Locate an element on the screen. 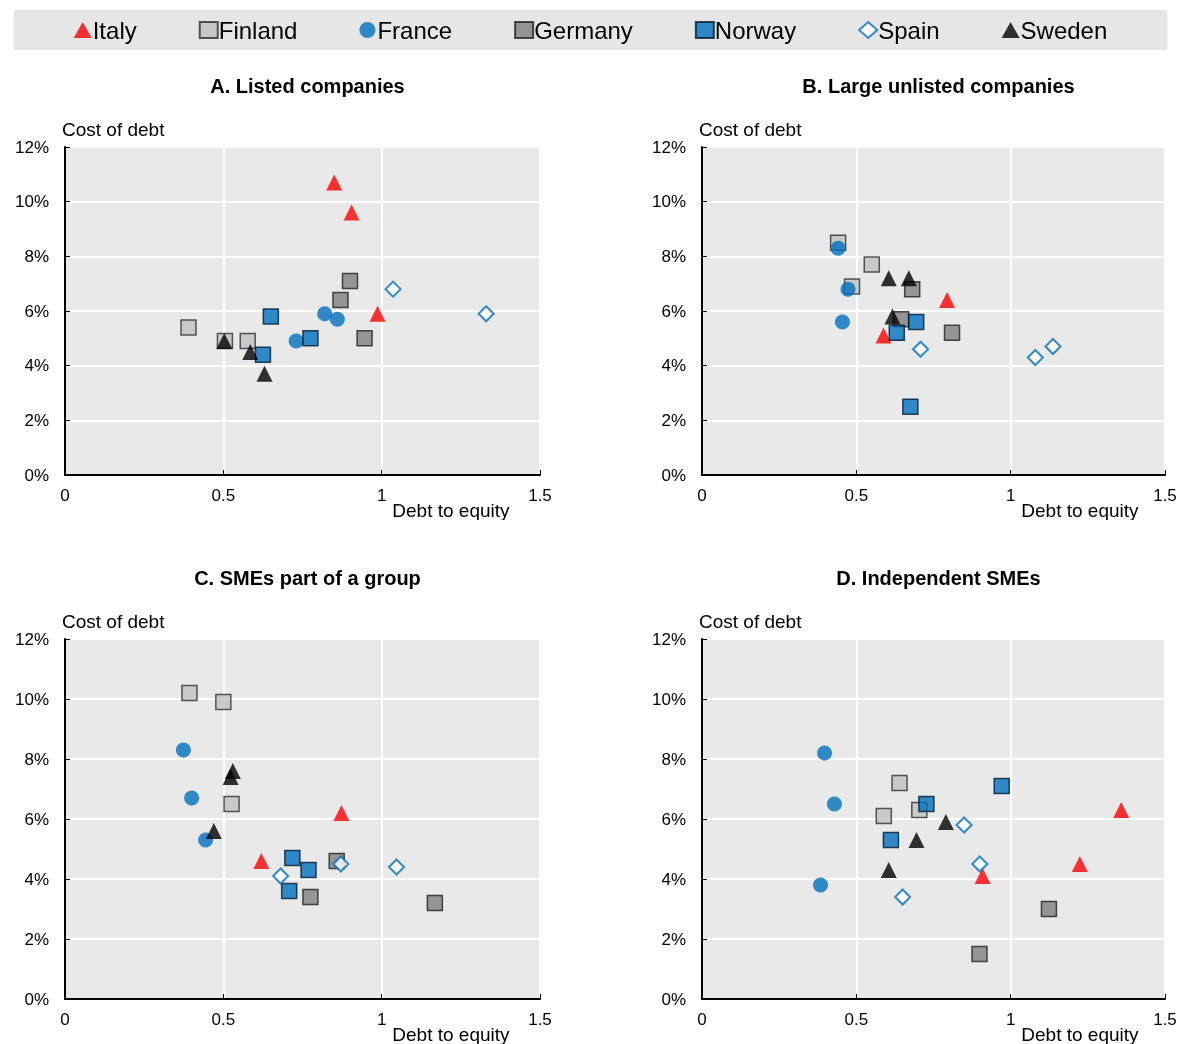  chart-title: B. Large unlisted companies is located at coordinates (938, 86).